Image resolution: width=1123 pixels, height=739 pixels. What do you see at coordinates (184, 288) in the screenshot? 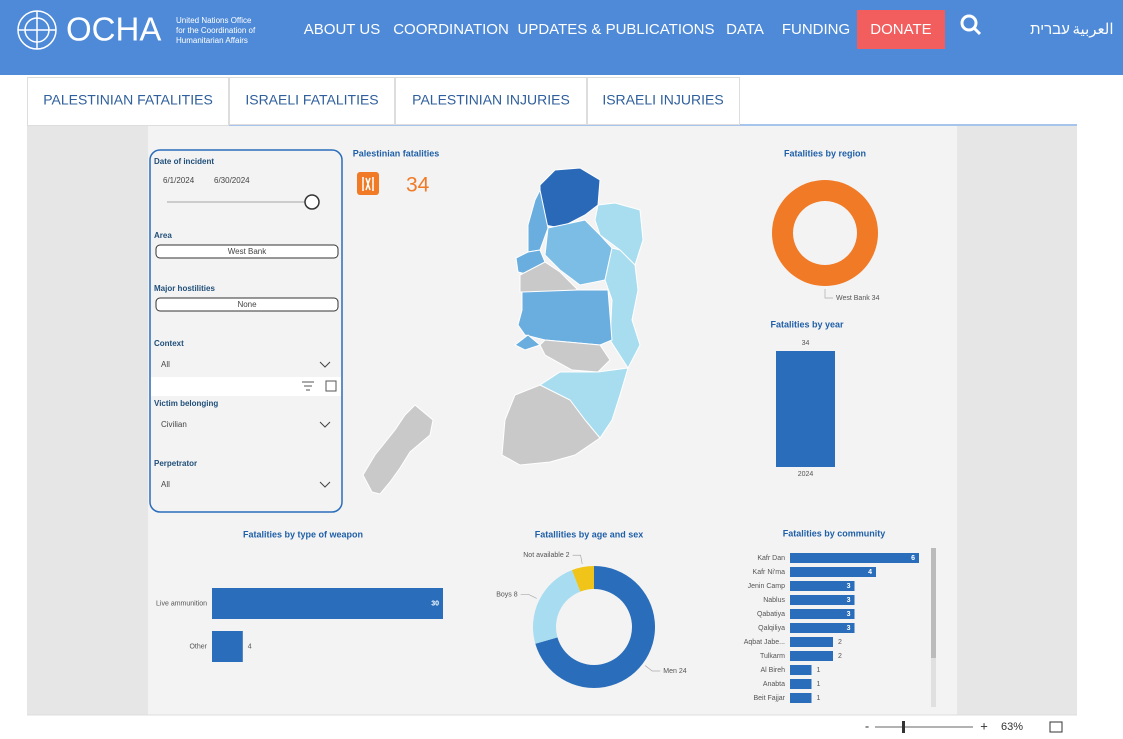
I see `filter-label: Major hostilities` at bounding box center [184, 288].